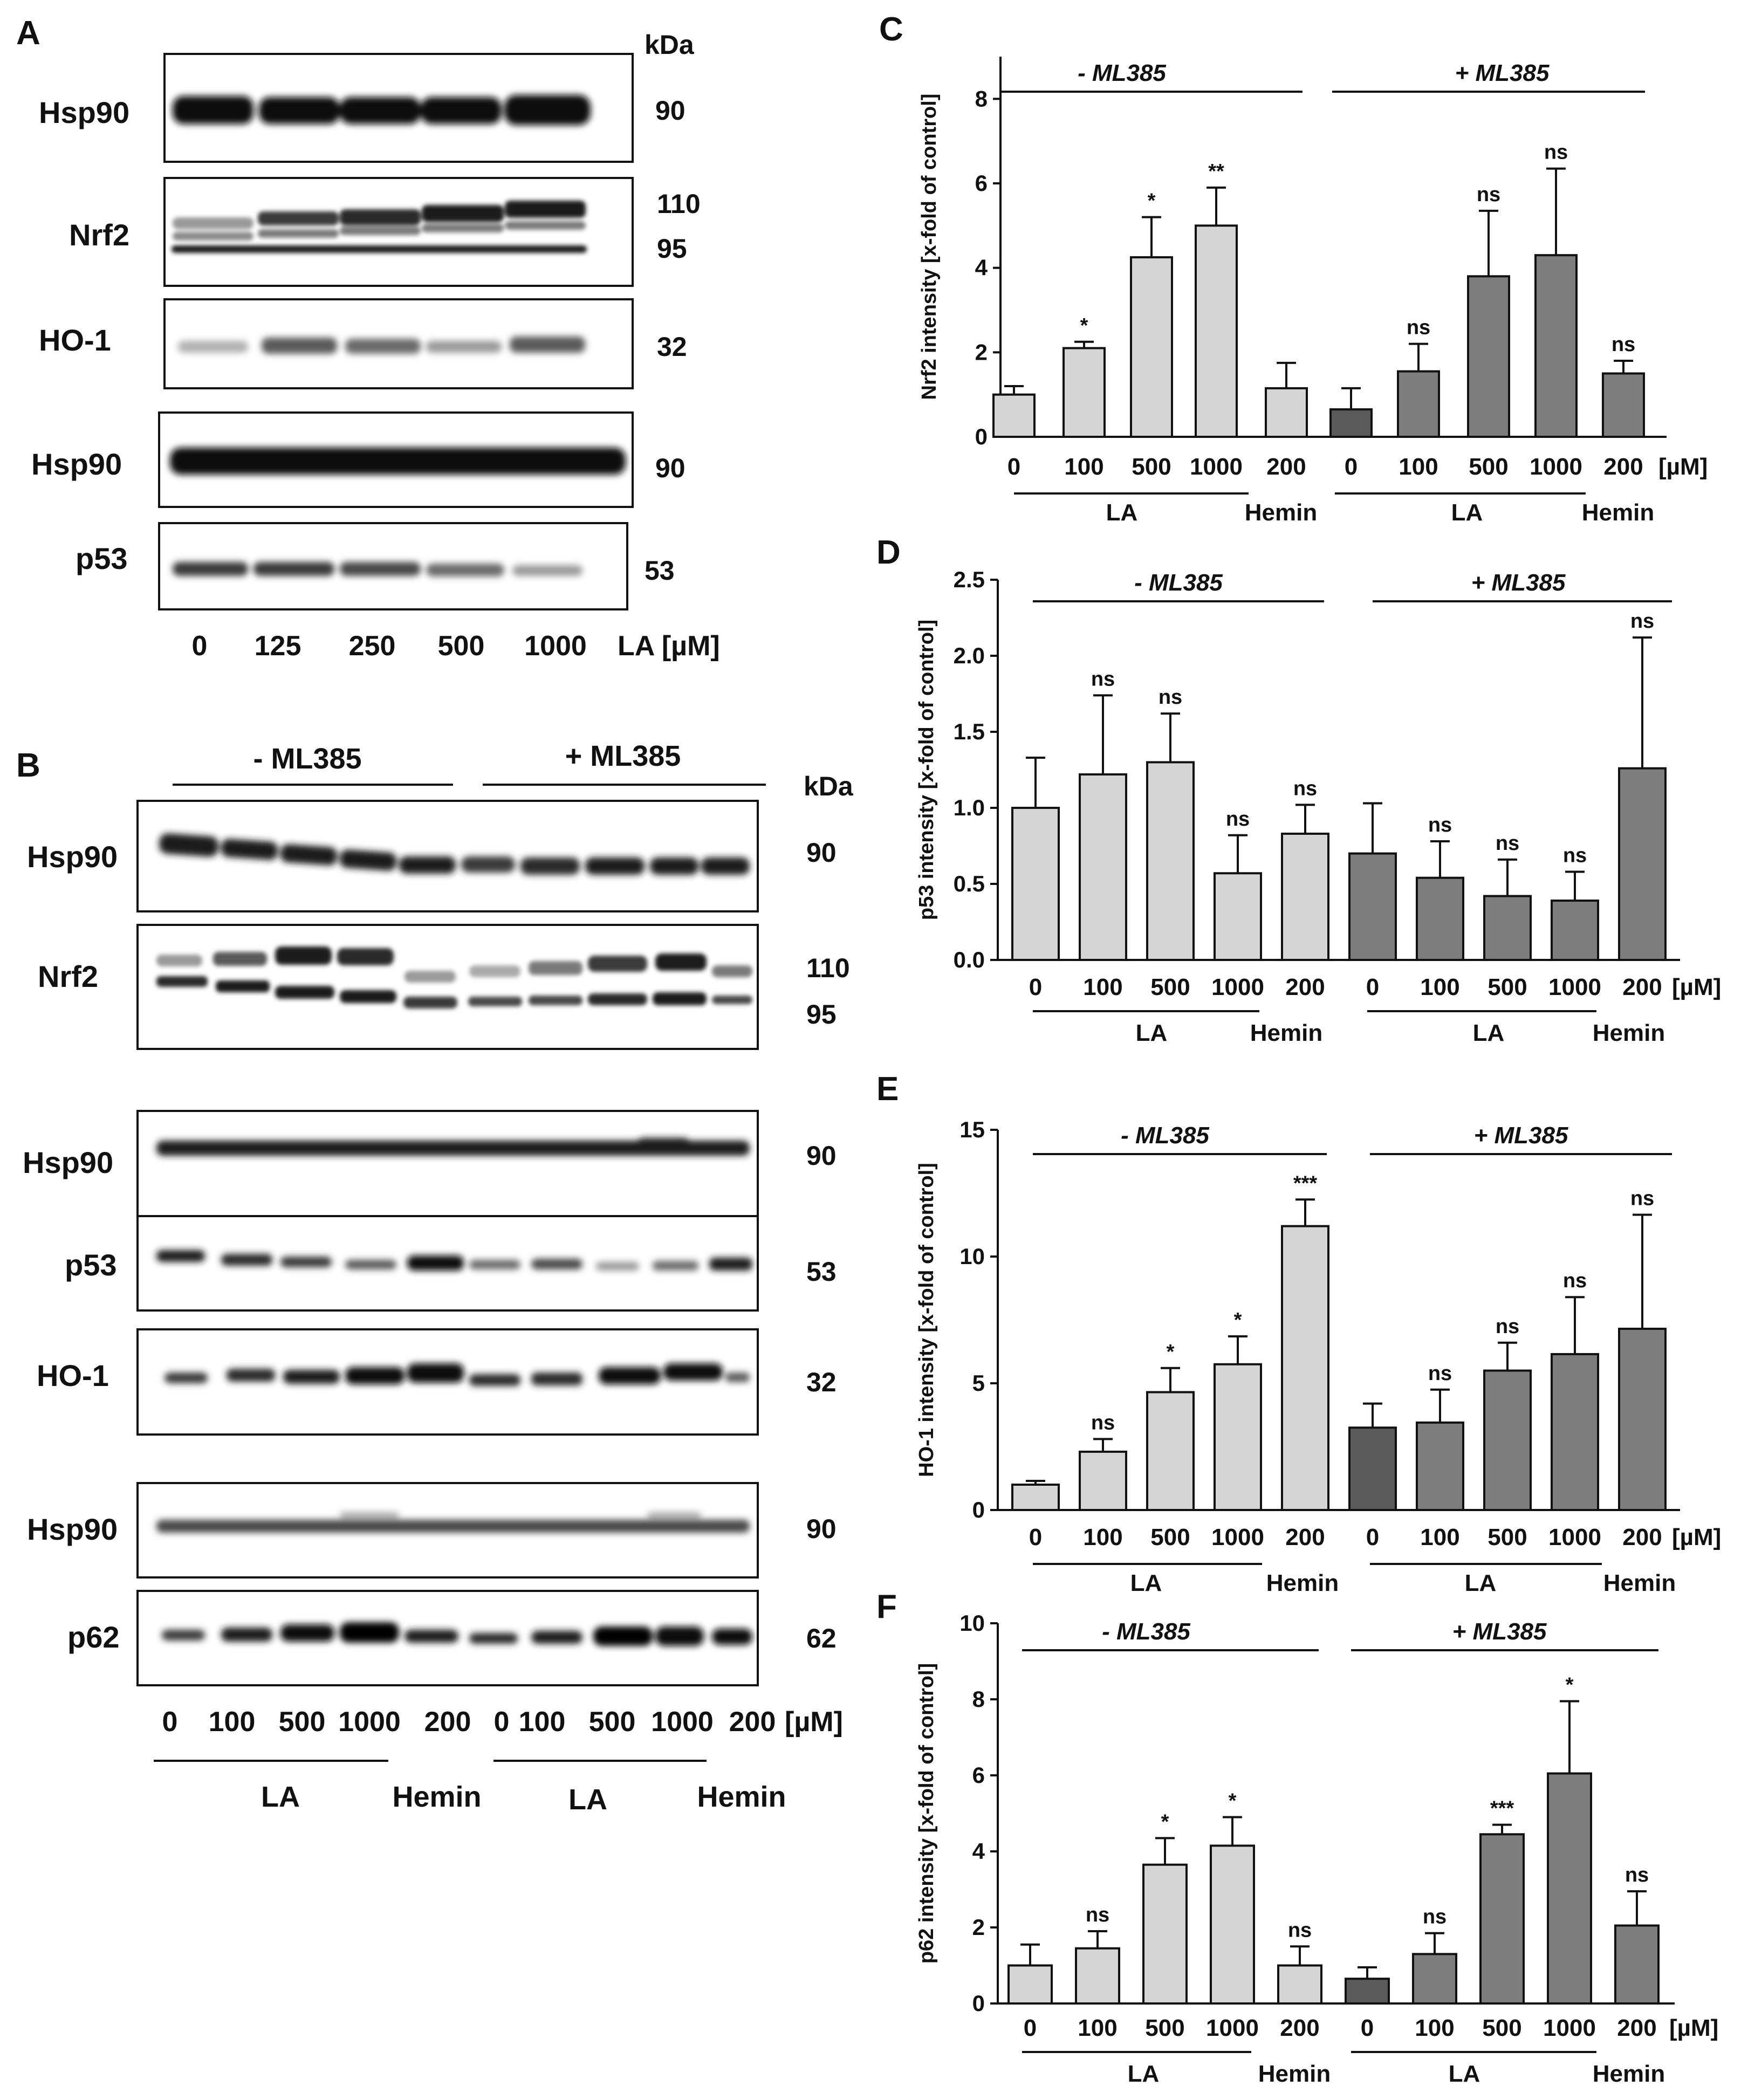 The image size is (1748, 2100). Describe the element at coordinates (972, 1129) in the screenshot. I see `y-tick-label: 15` at that location.